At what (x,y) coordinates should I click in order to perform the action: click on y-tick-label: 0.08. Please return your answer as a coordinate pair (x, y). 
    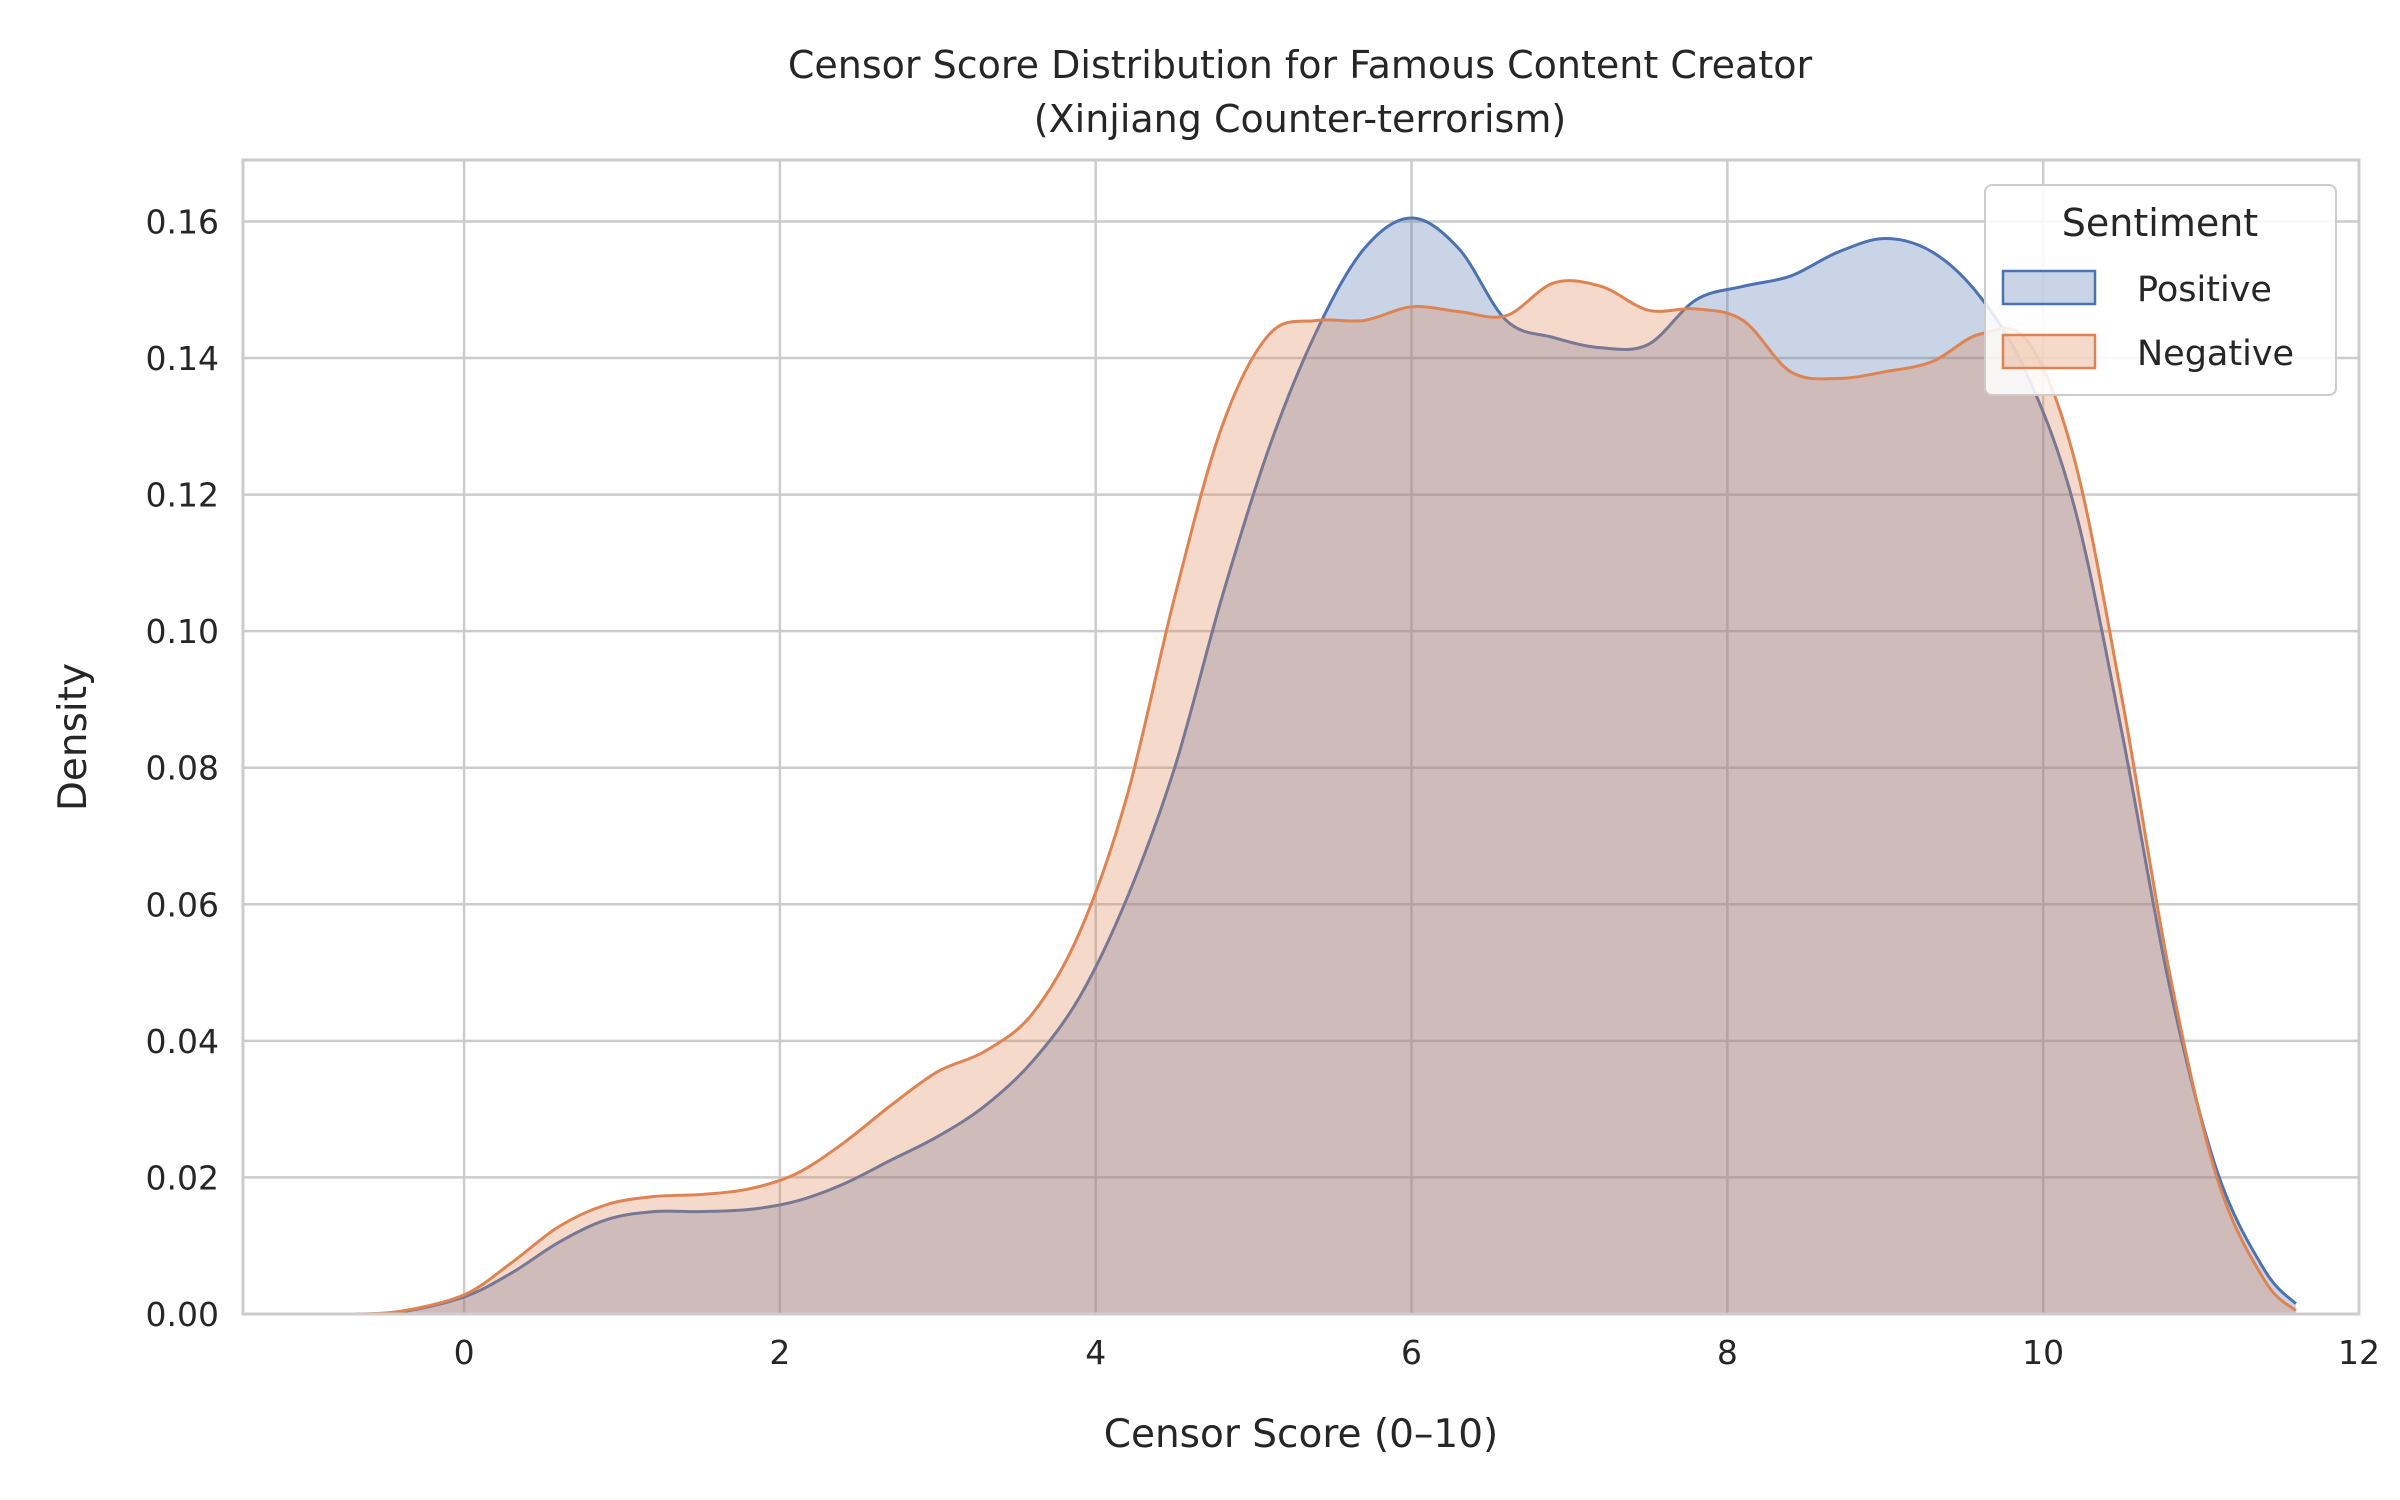
    Looking at the image, I should click on (182, 768).